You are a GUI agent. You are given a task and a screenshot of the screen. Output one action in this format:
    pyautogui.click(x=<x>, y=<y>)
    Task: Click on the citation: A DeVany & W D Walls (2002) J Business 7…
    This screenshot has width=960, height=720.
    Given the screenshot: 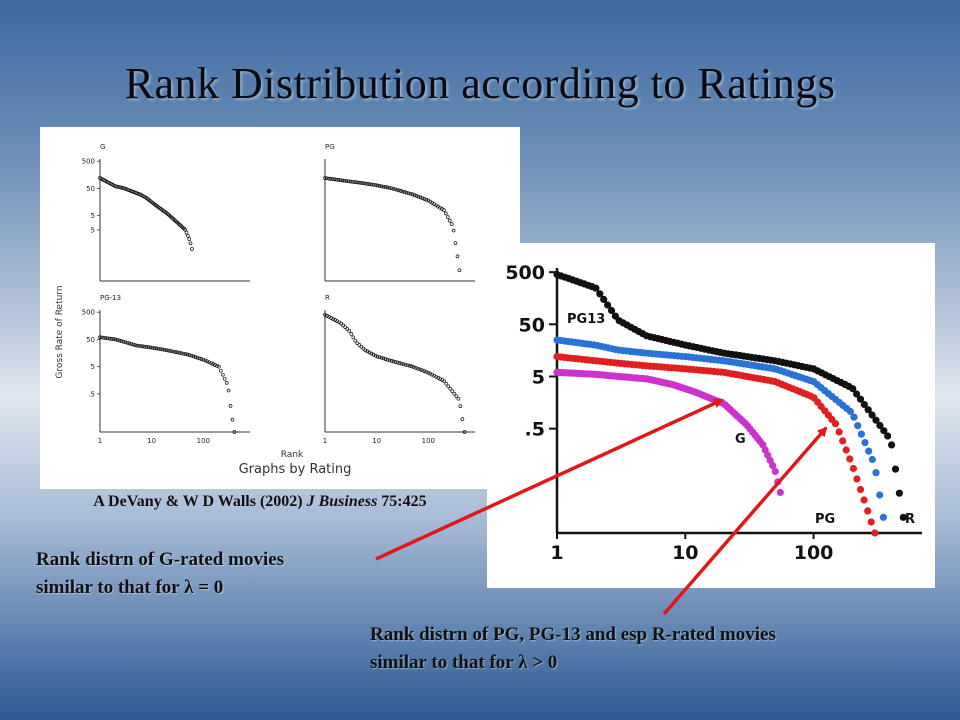 What is the action you would take?
    pyautogui.click(x=260, y=502)
    